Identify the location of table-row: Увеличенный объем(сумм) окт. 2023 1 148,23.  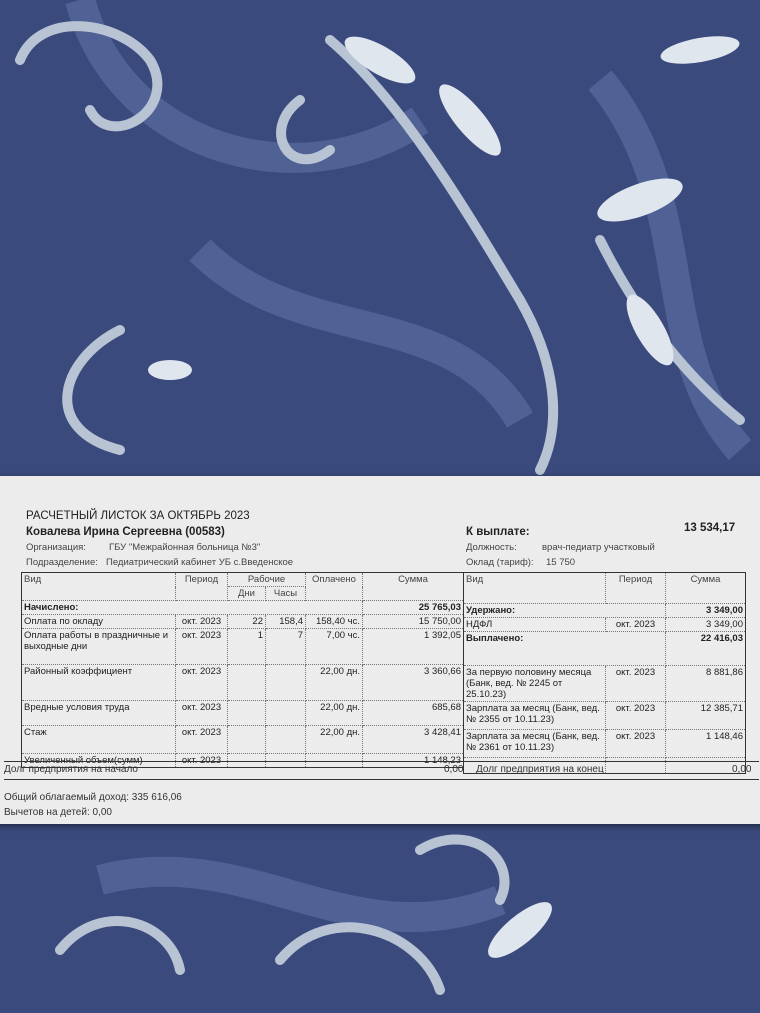
(242, 760).